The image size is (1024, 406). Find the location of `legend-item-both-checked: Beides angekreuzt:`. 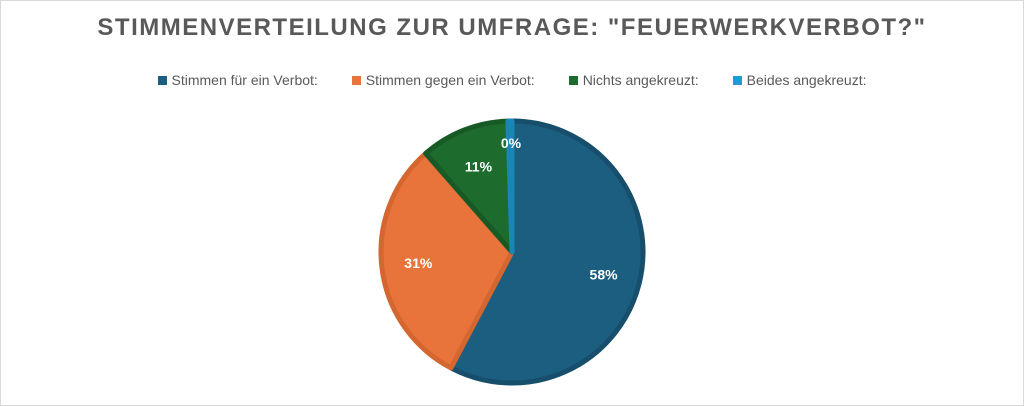

legend-item-both-checked: Beides angekreuzt: is located at coordinates (799, 80).